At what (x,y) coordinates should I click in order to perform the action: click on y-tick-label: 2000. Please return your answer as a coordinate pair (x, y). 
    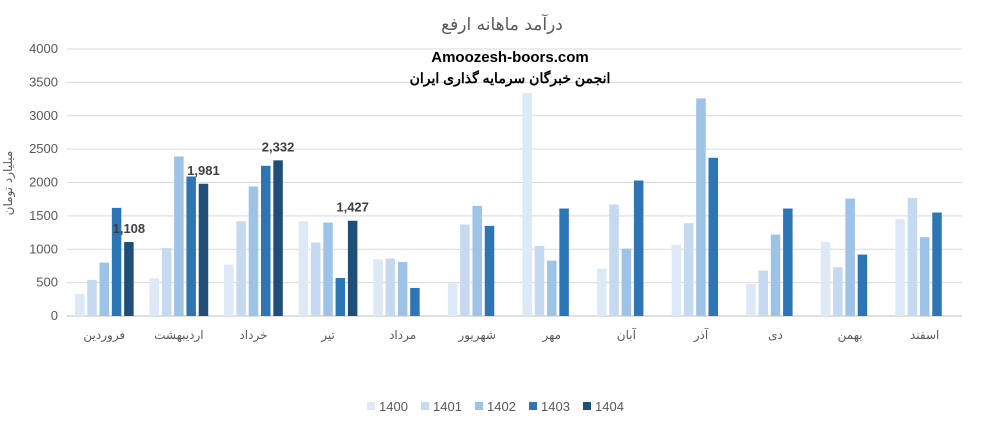
    Looking at the image, I should click on (43, 182).